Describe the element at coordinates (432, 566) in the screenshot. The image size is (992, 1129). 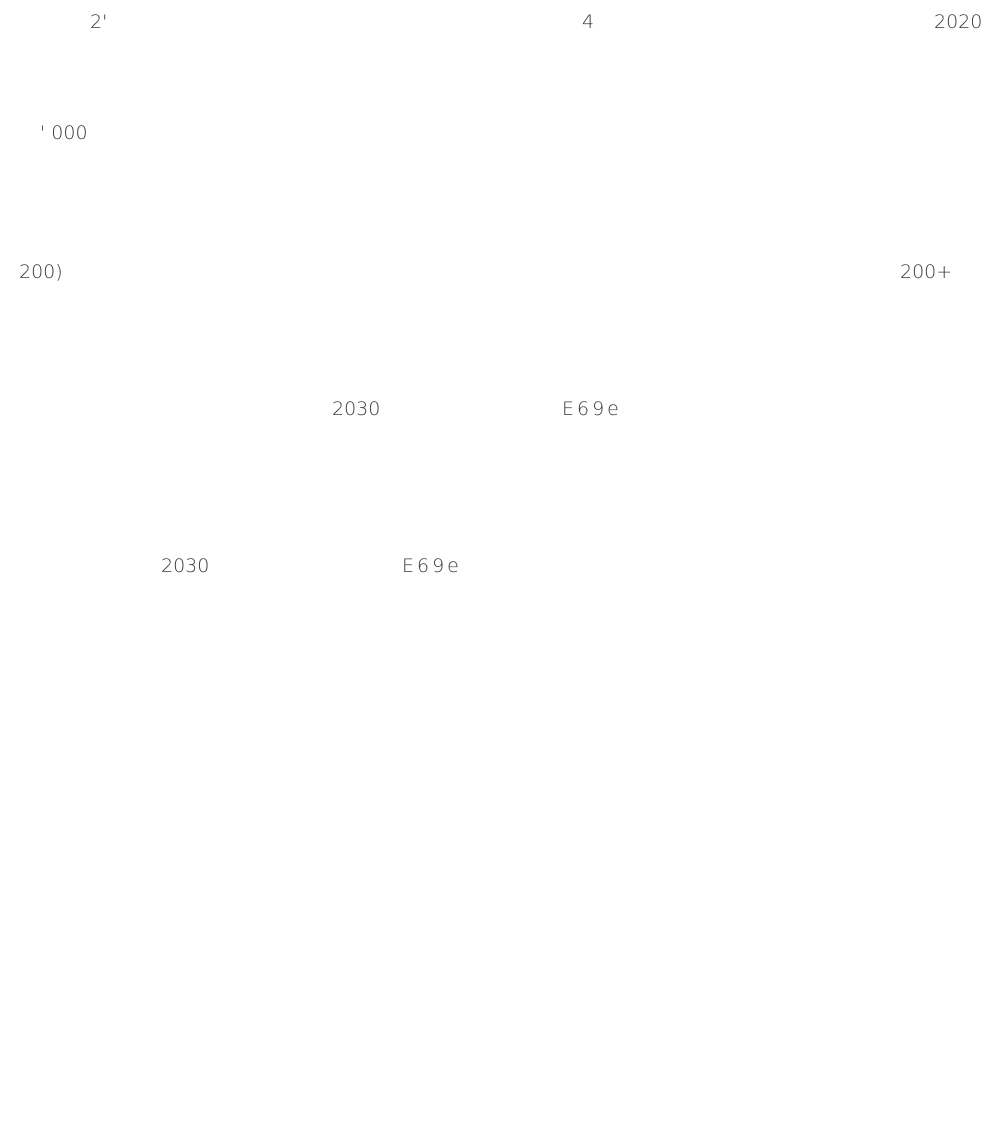
I see `text-fragment-row5-code: E69e` at that location.